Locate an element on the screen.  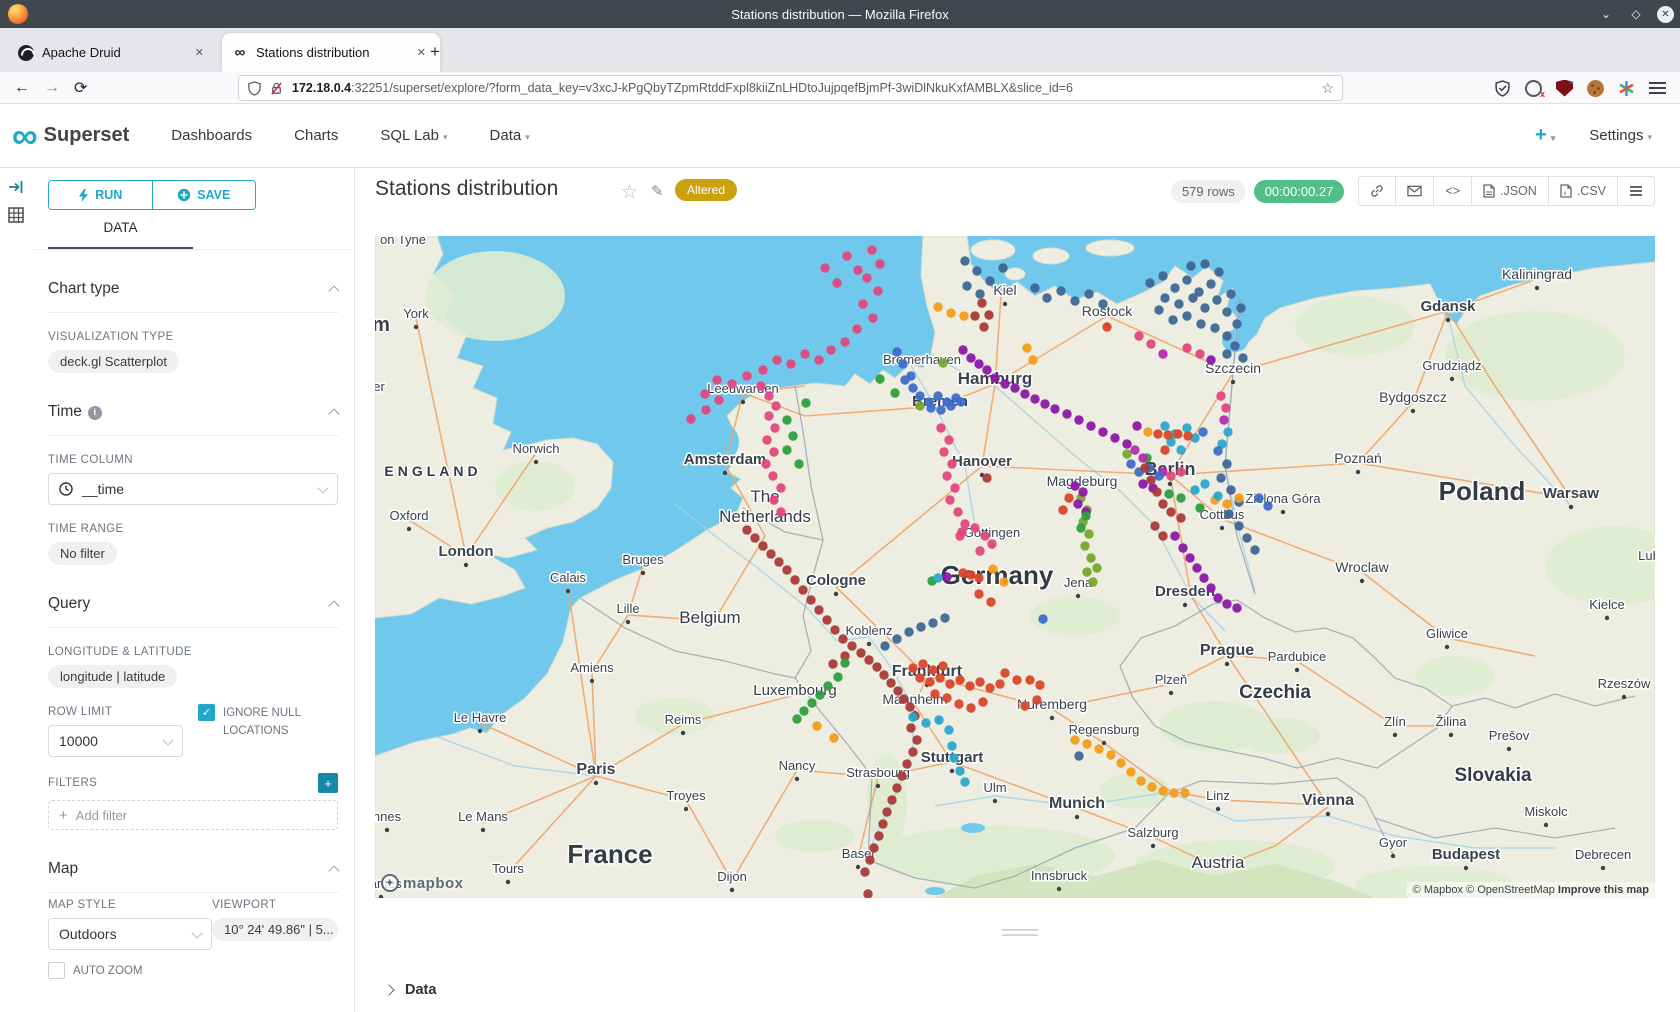
favorite-star-icon: ☆ is located at coordinates (630, 192).